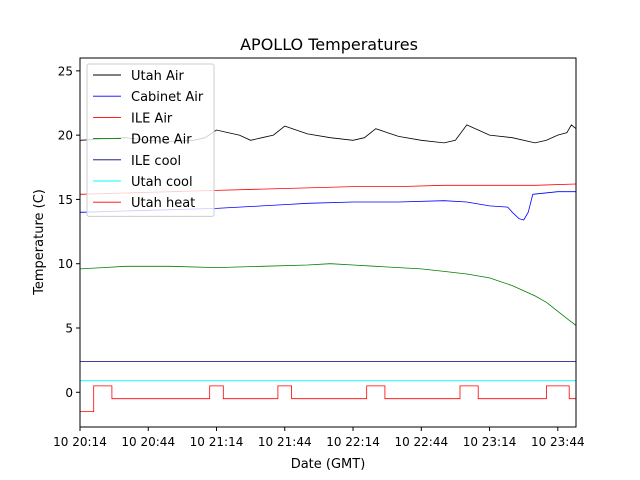 The image size is (640, 480). What do you see at coordinates (217, 442) in the screenshot?
I see `x-tick-label: 10 21:14` at bounding box center [217, 442].